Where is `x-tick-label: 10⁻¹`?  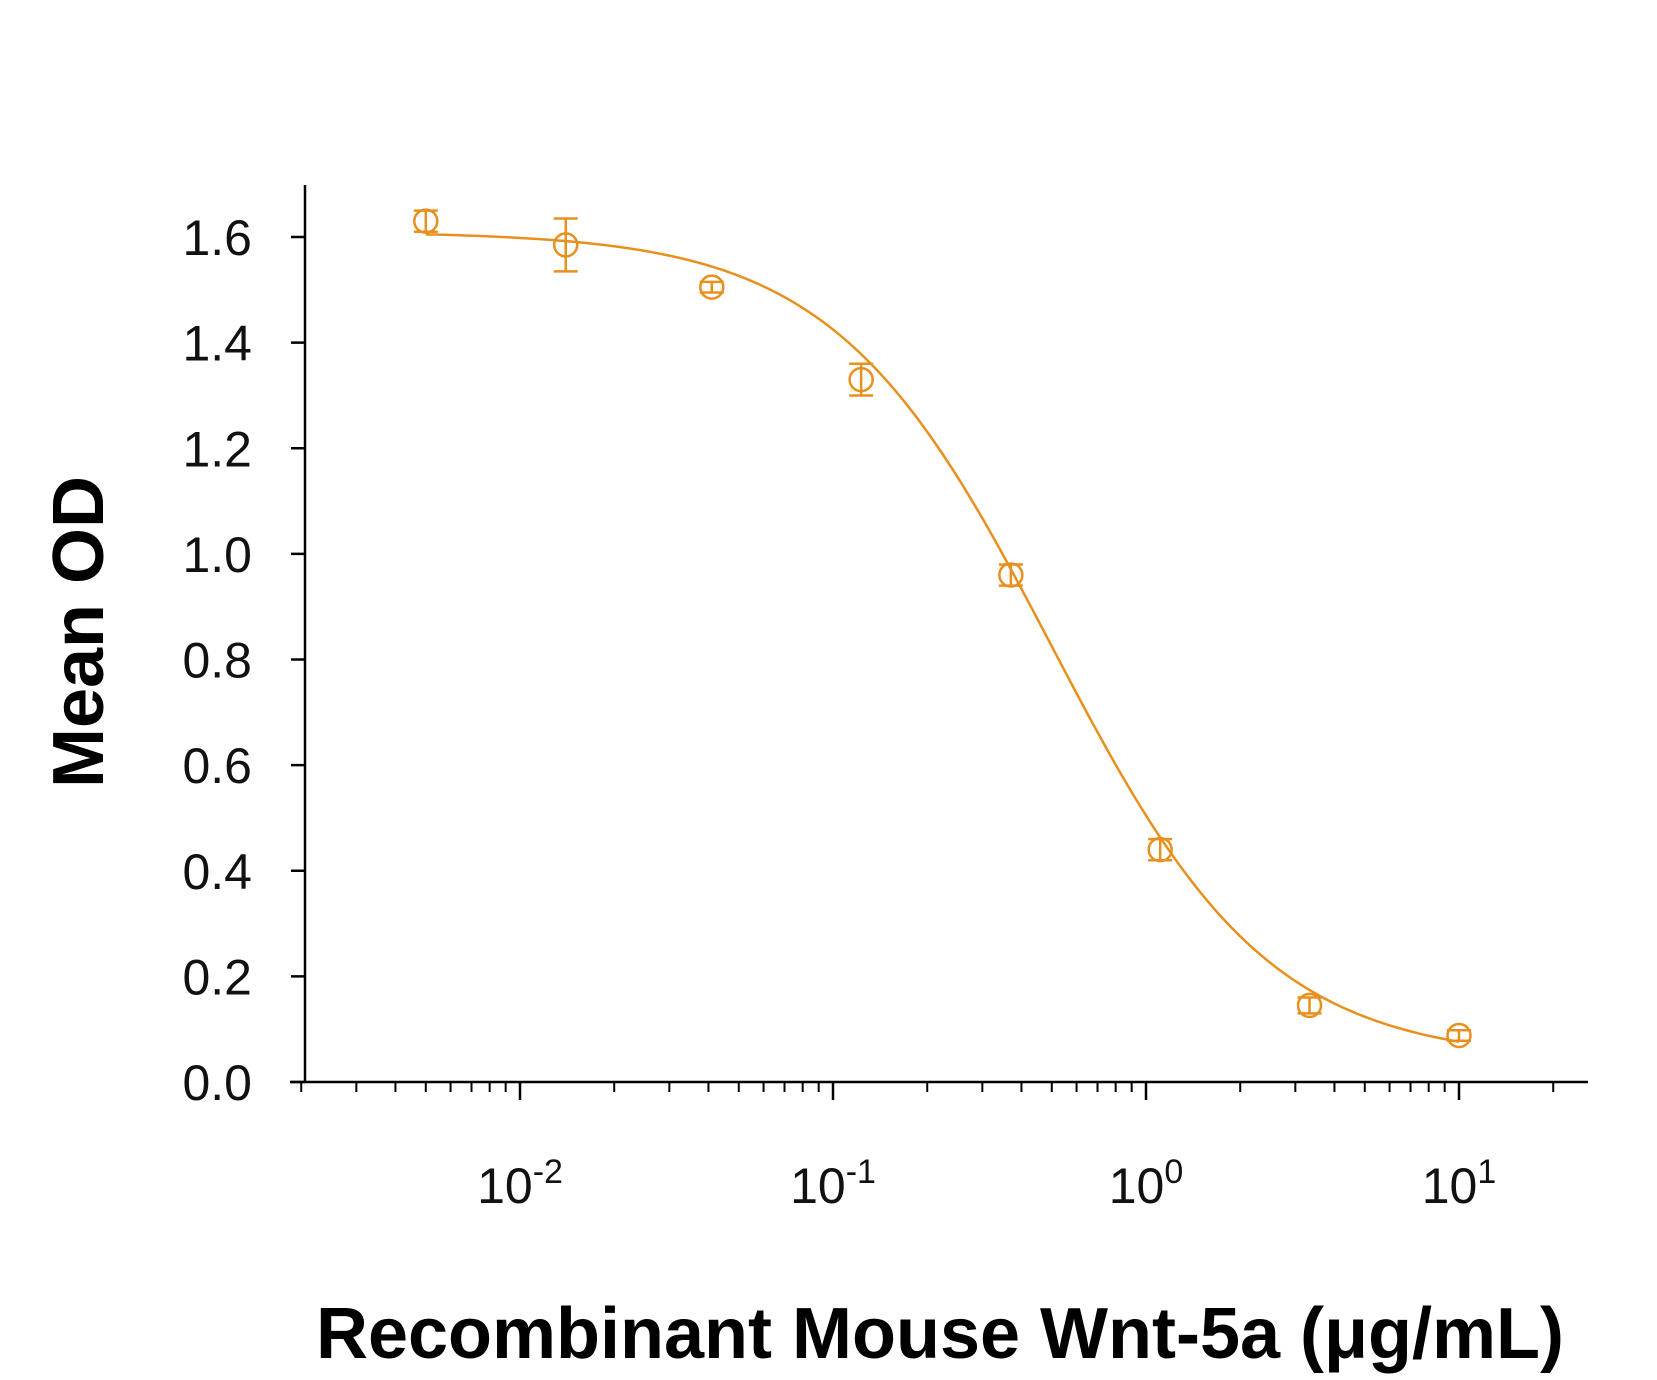 x-tick-label: 10⁻¹ is located at coordinates (833, 1183).